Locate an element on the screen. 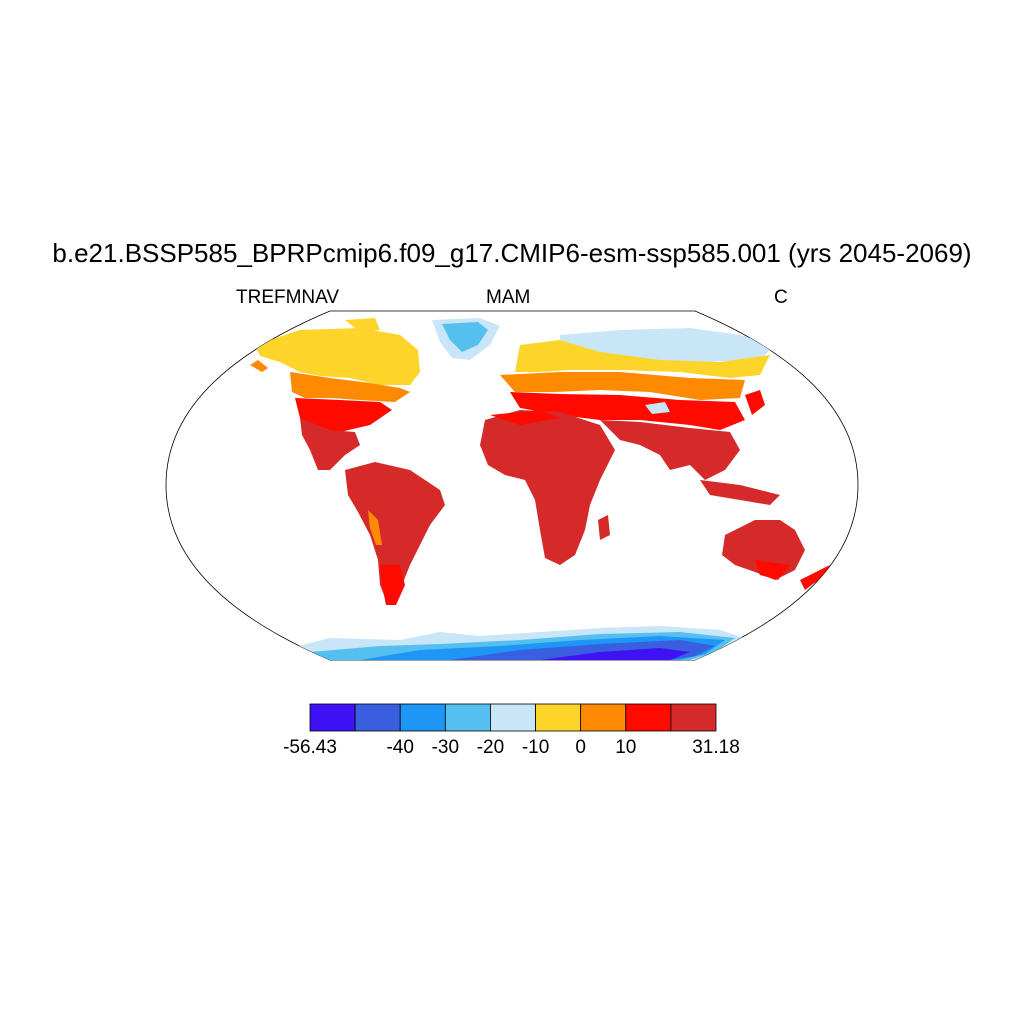 The image size is (1024, 1024). season-label: MAM is located at coordinates (508, 297).